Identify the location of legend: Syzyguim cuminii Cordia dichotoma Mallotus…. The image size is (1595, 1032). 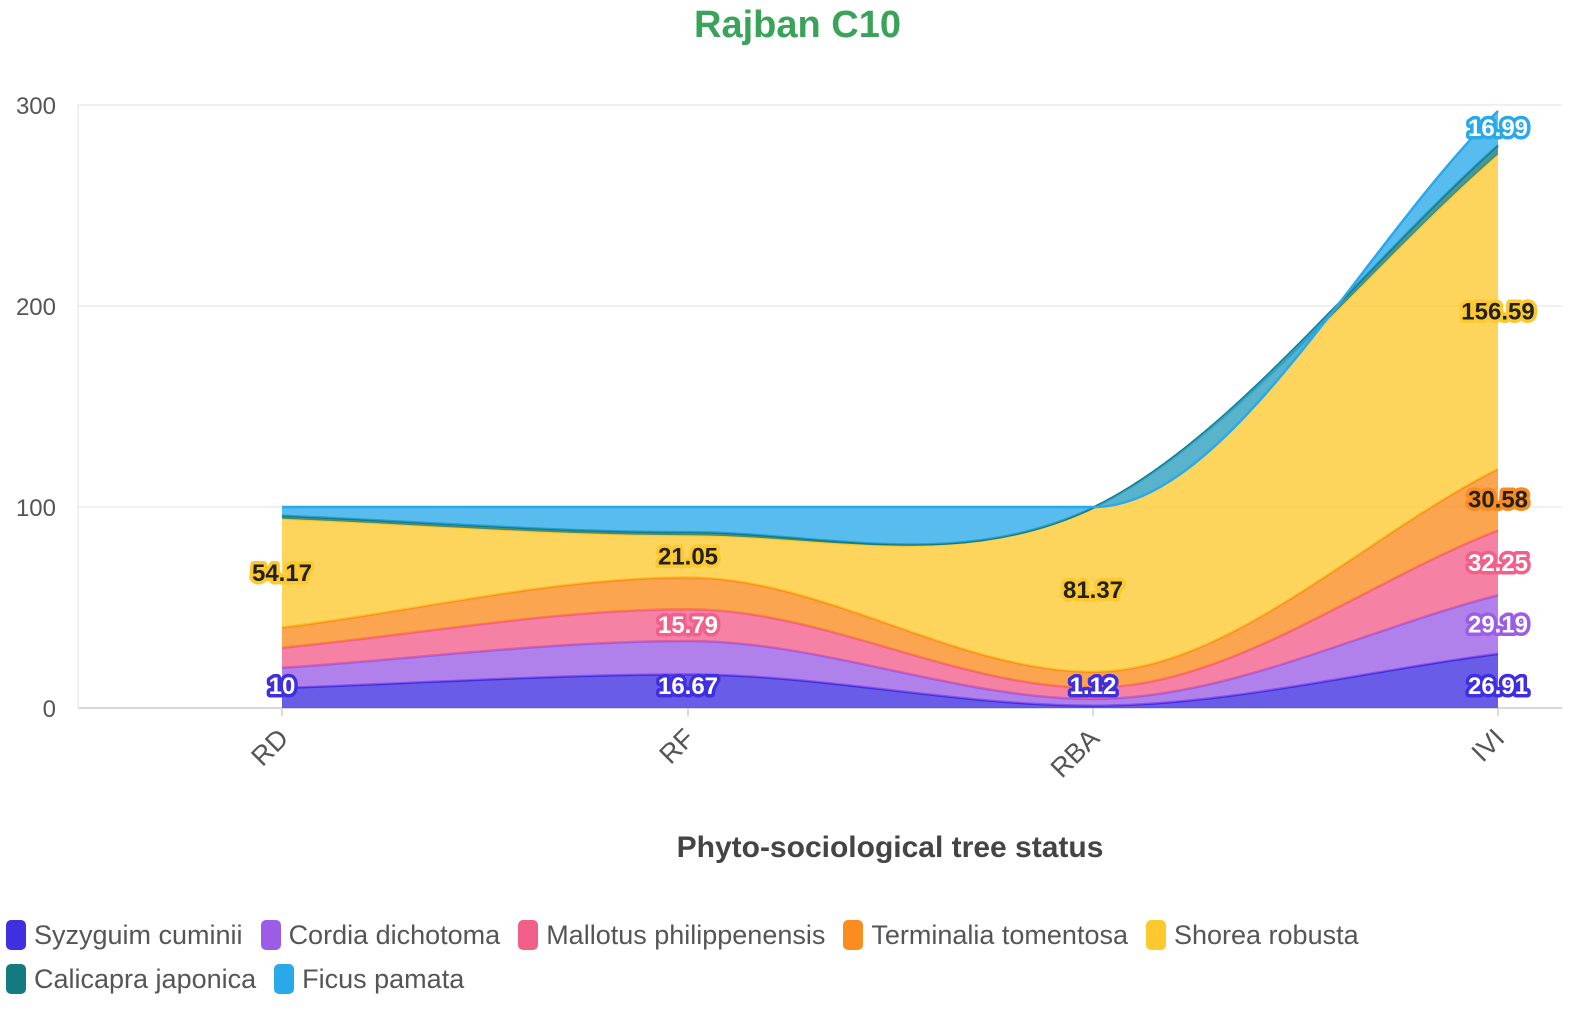
(796, 957).